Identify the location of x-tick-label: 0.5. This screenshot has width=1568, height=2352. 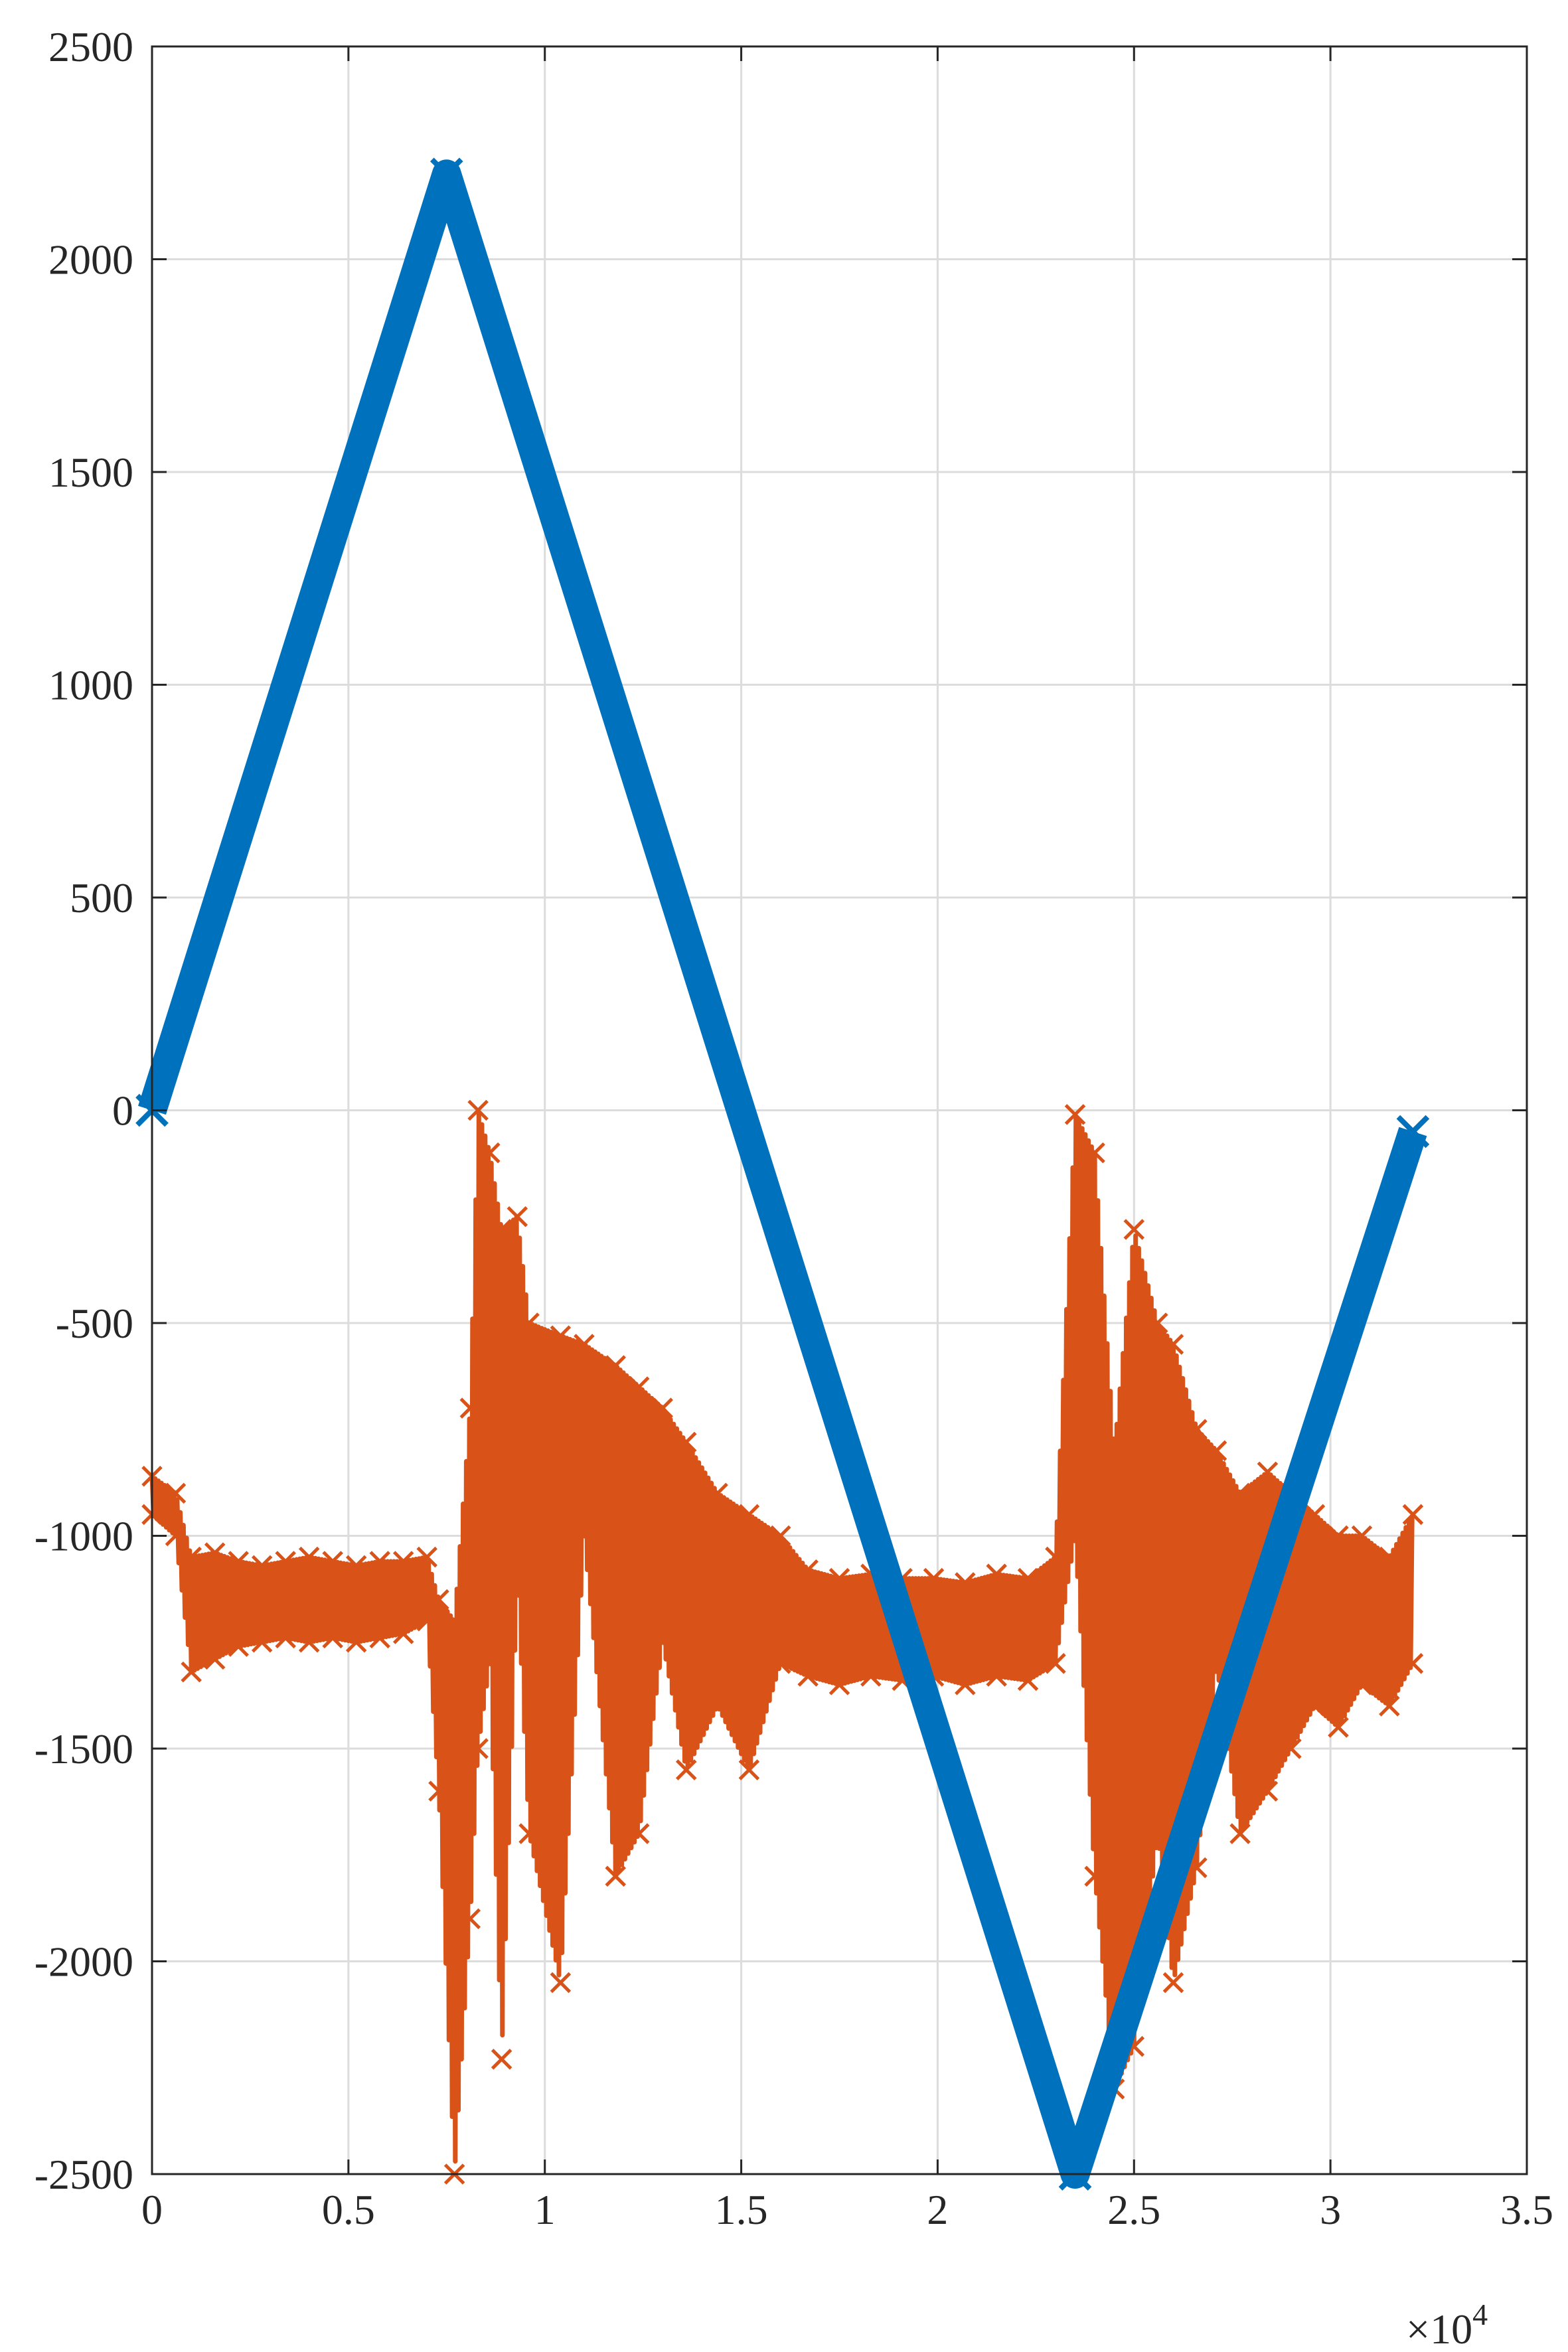
(349, 2210).